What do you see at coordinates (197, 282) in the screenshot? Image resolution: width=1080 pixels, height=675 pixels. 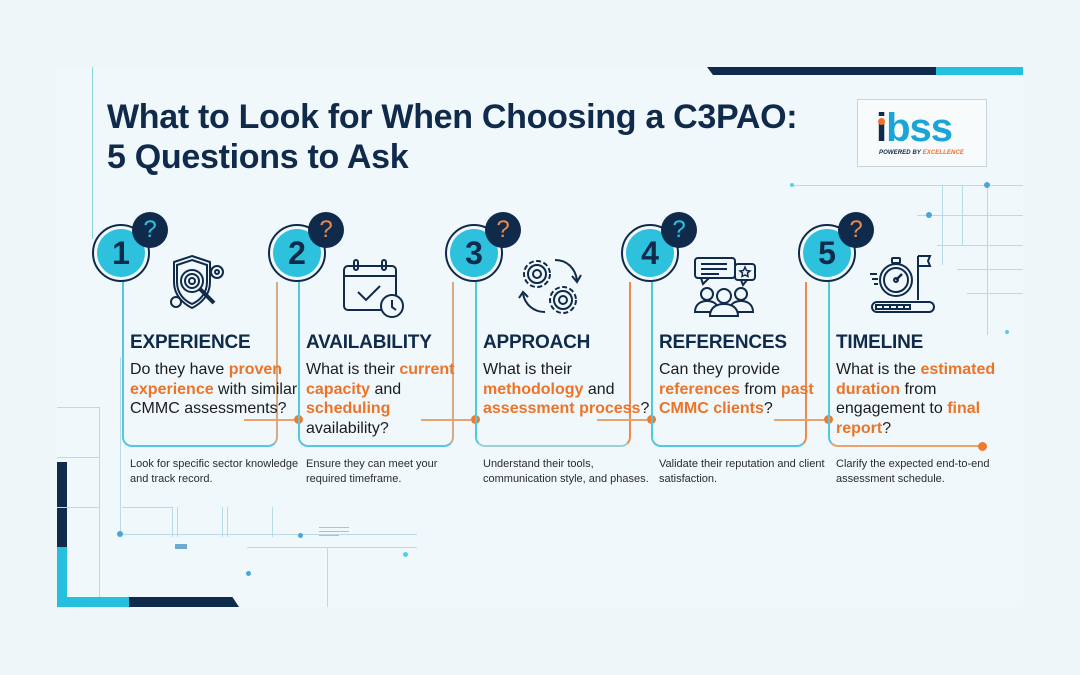 I see `shield-gear-search-icon` at bounding box center [197, 282].